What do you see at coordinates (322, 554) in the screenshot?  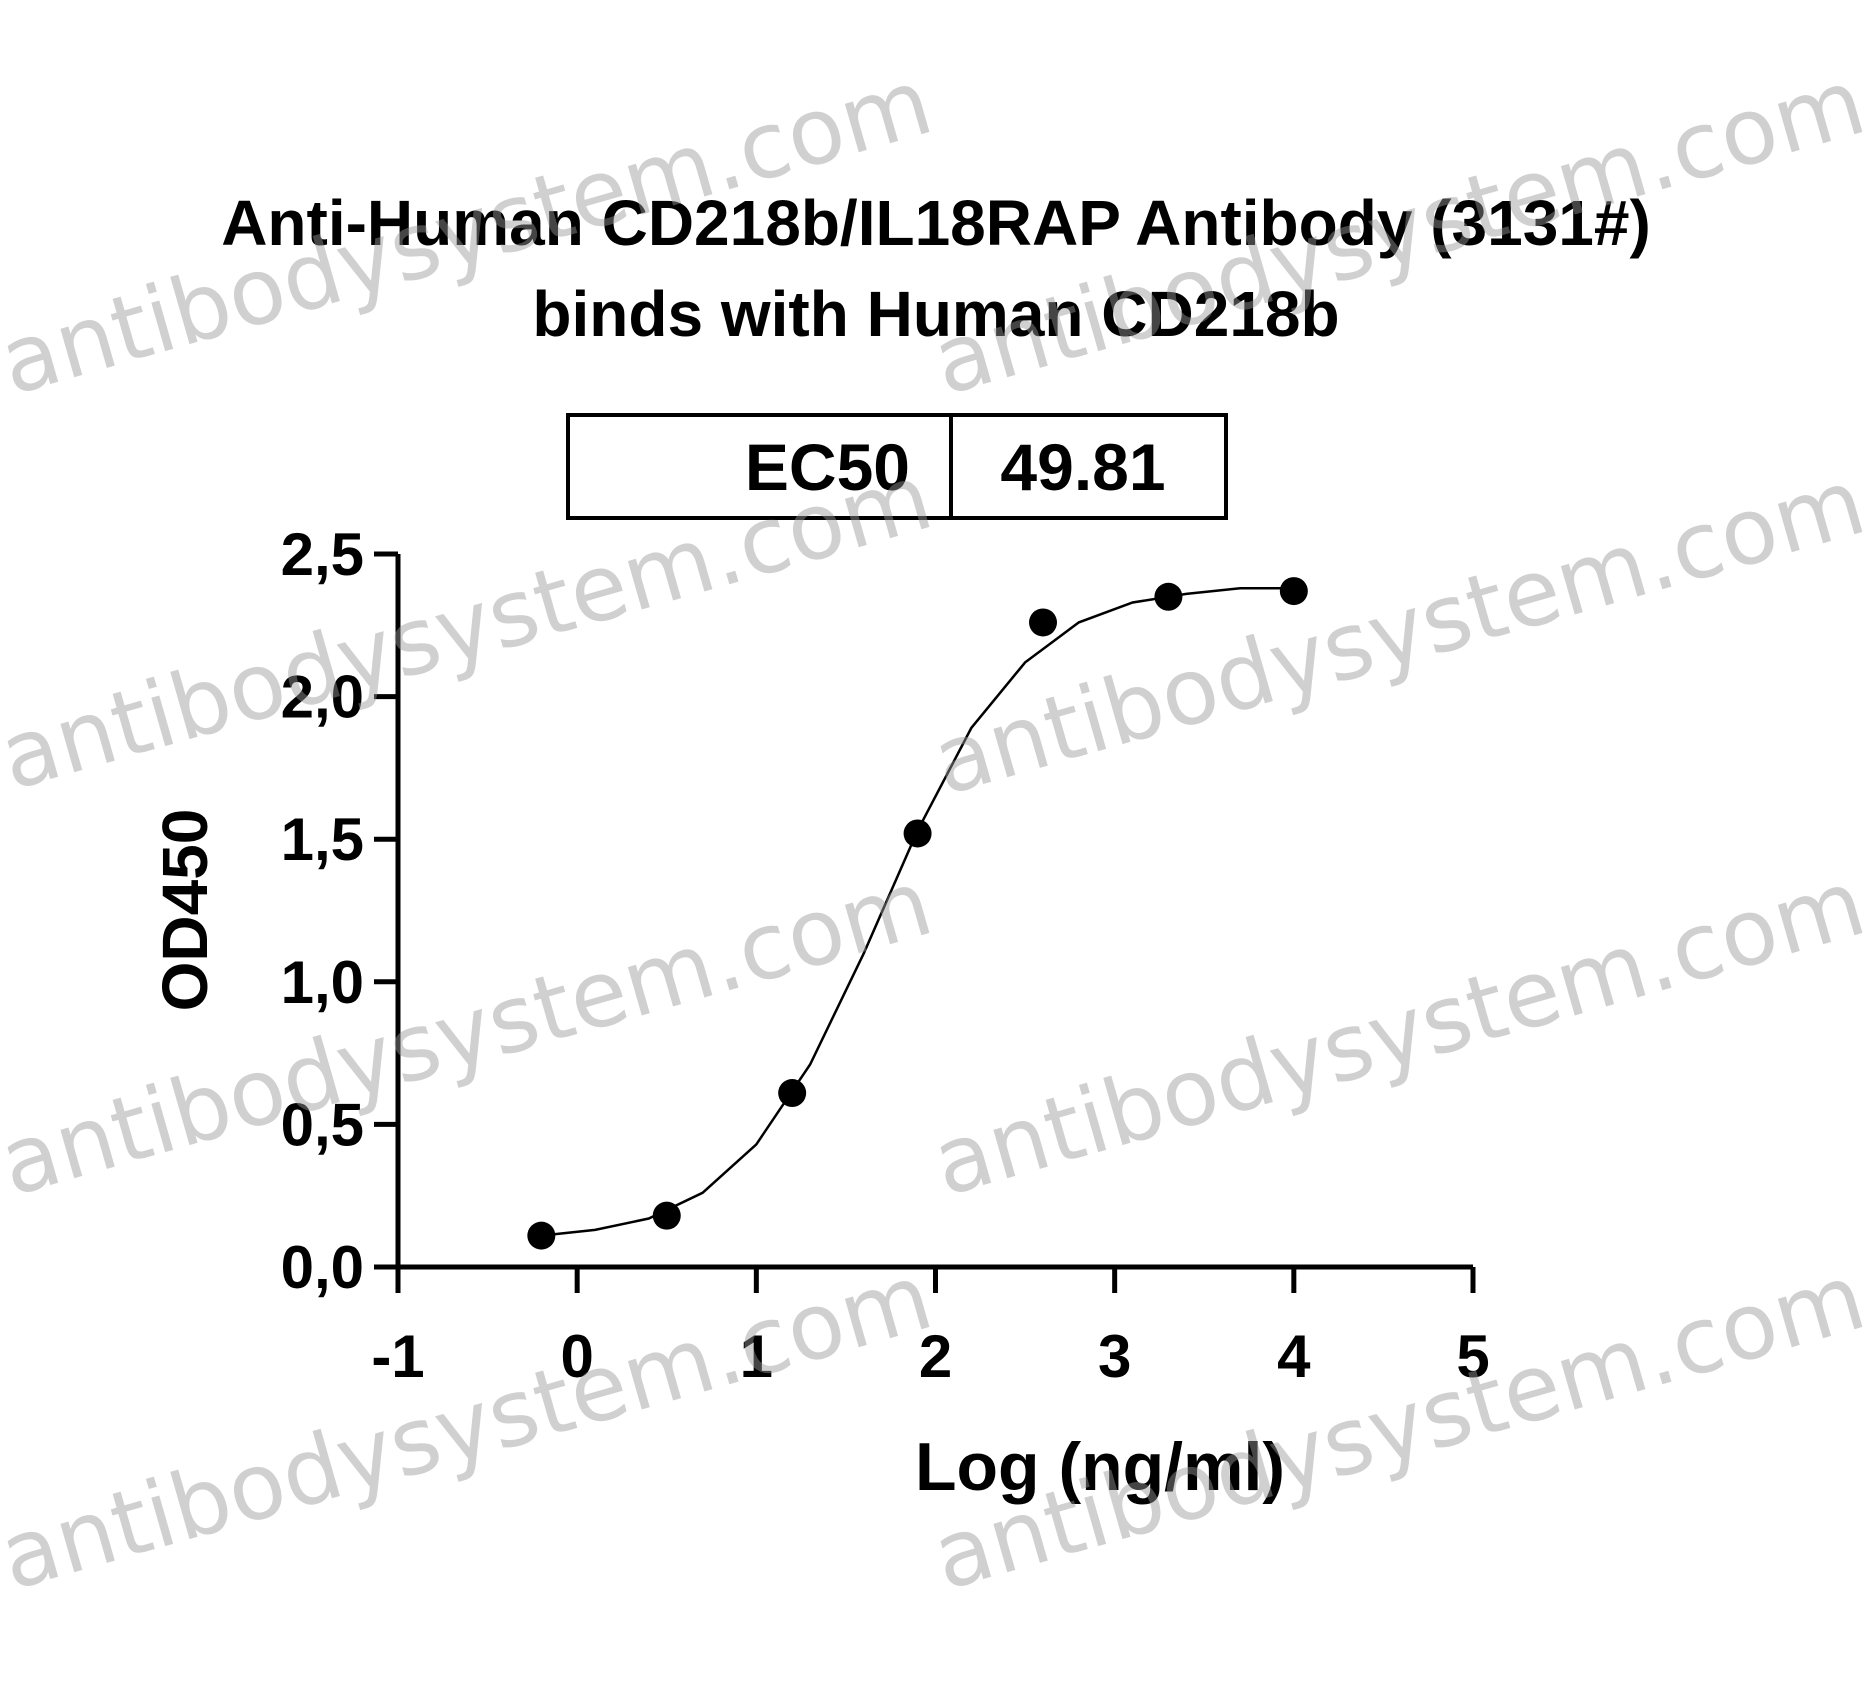 I see `y-tick-label: 2,5` at bounding box center [322, 554].